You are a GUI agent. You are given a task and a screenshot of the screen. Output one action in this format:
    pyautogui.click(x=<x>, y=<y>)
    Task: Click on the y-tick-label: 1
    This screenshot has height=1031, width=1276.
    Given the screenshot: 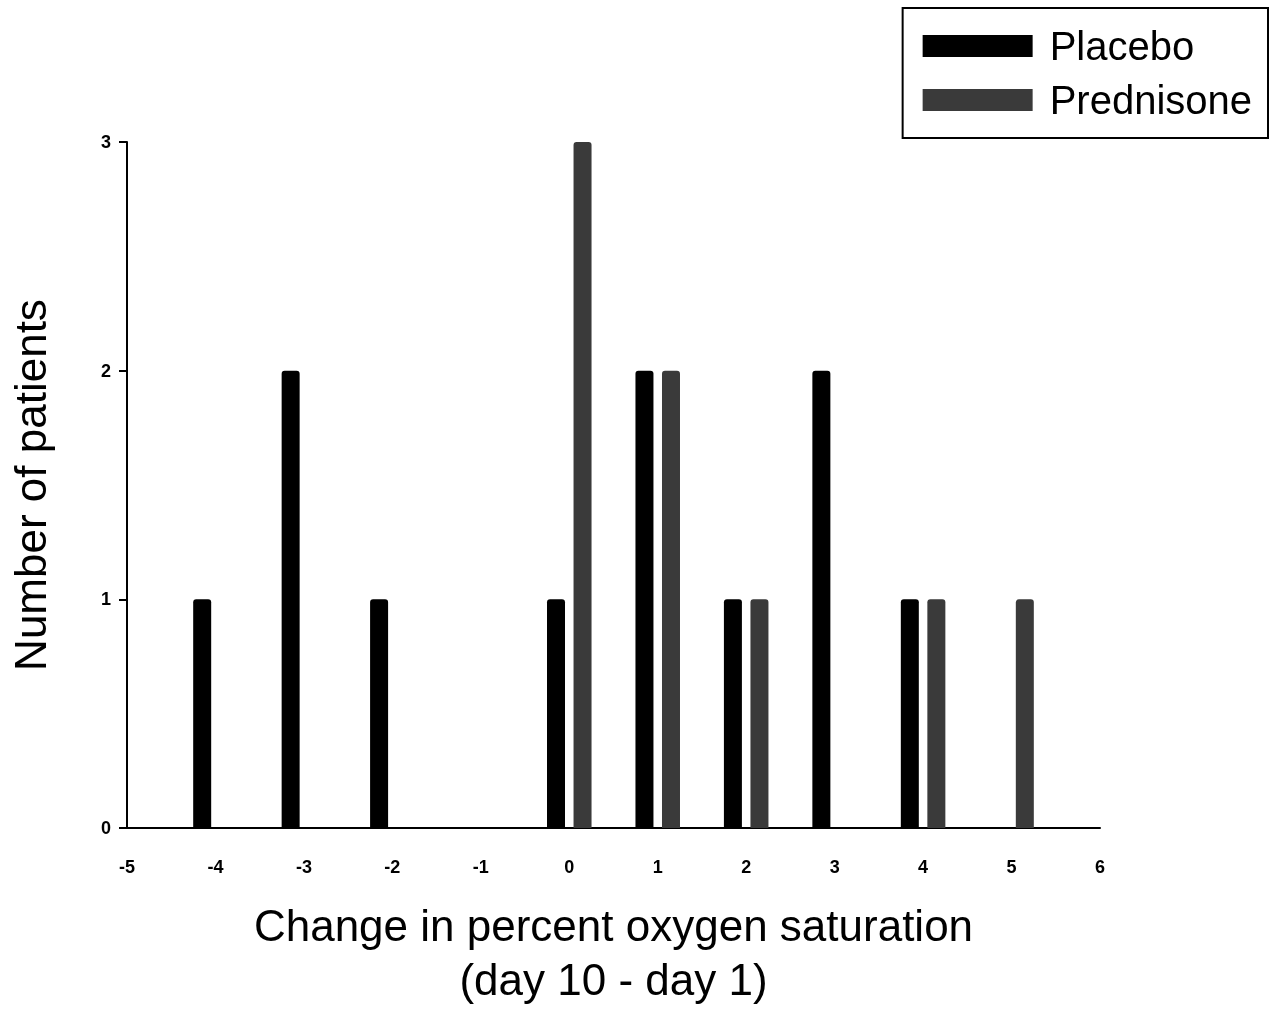 What is the action you would take?
    pyautogui.click(x=105, y=599)
    